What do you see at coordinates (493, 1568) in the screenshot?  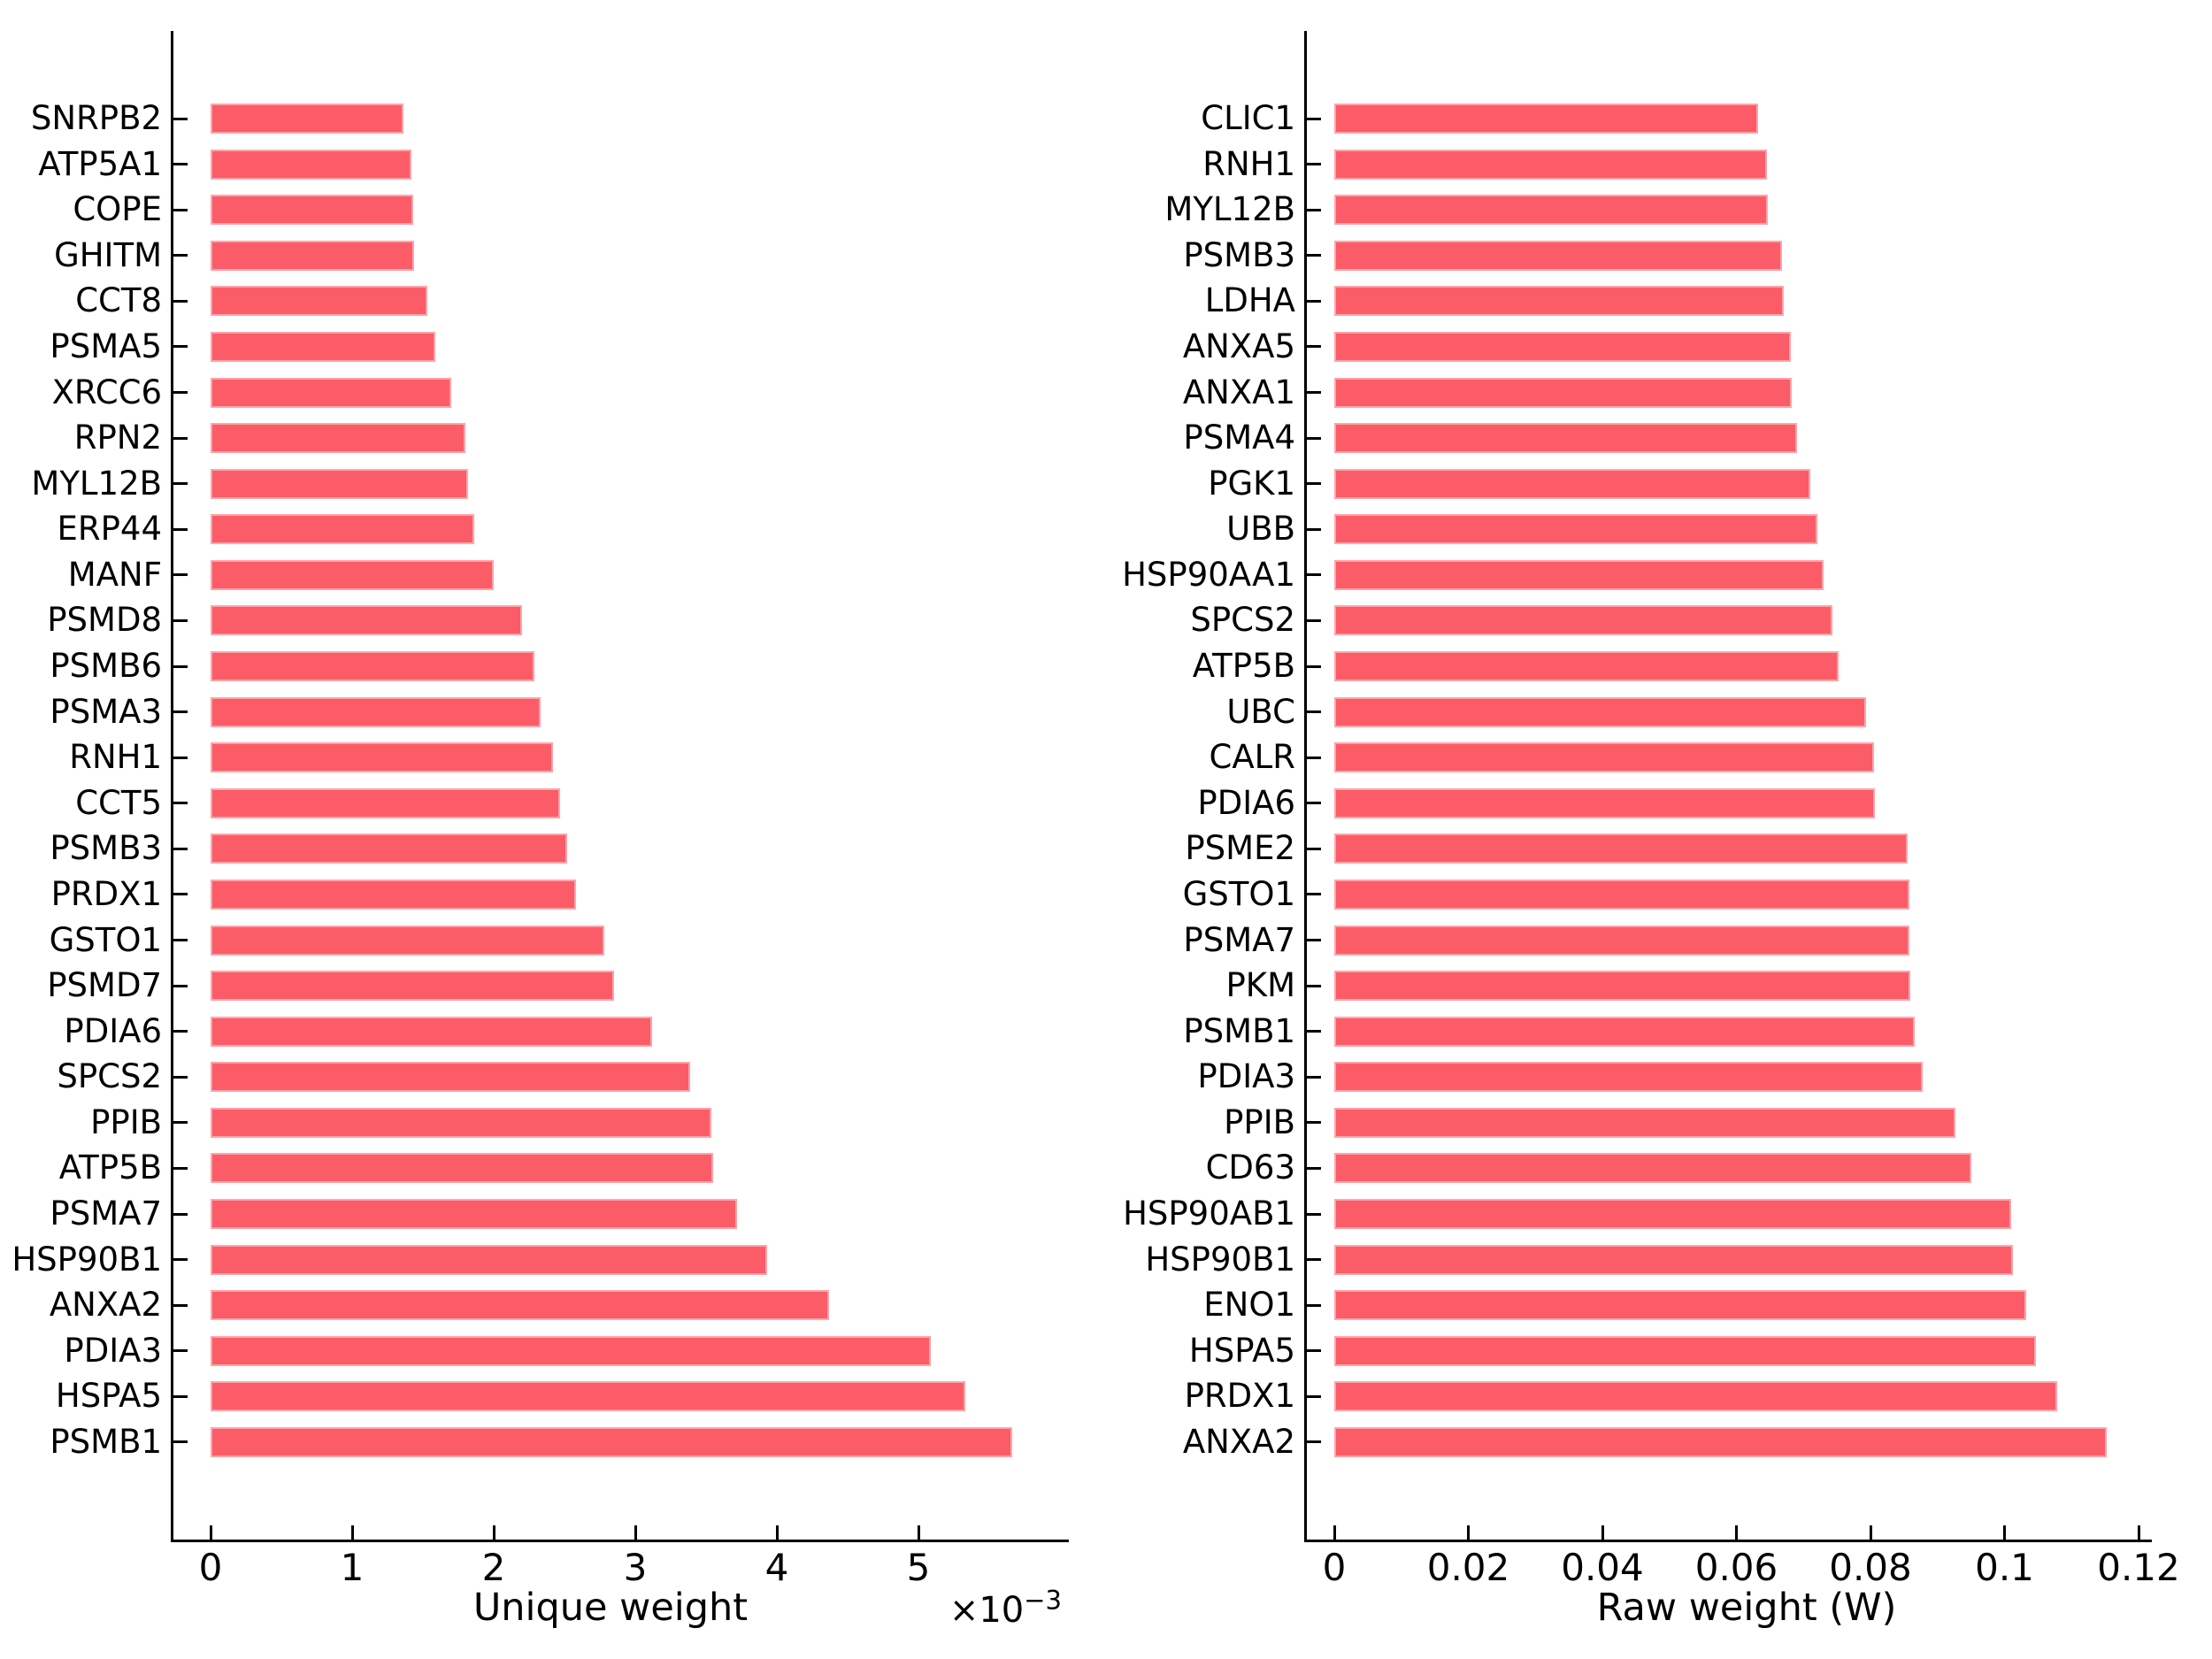 I see `x-tick-label: 2` at bounding box center [493, 1568].